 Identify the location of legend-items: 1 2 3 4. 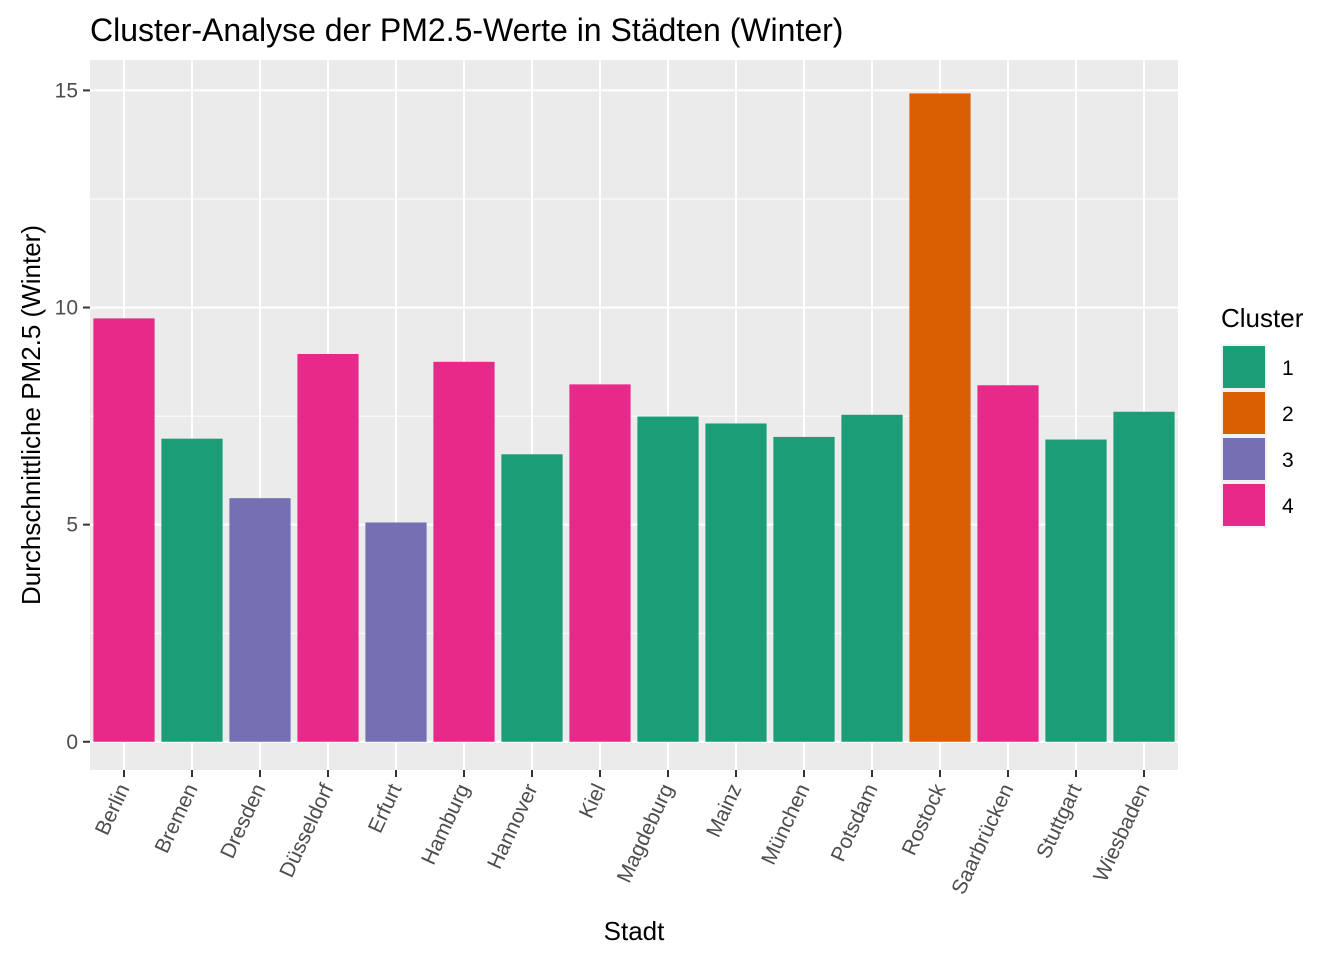
(1257, 436).